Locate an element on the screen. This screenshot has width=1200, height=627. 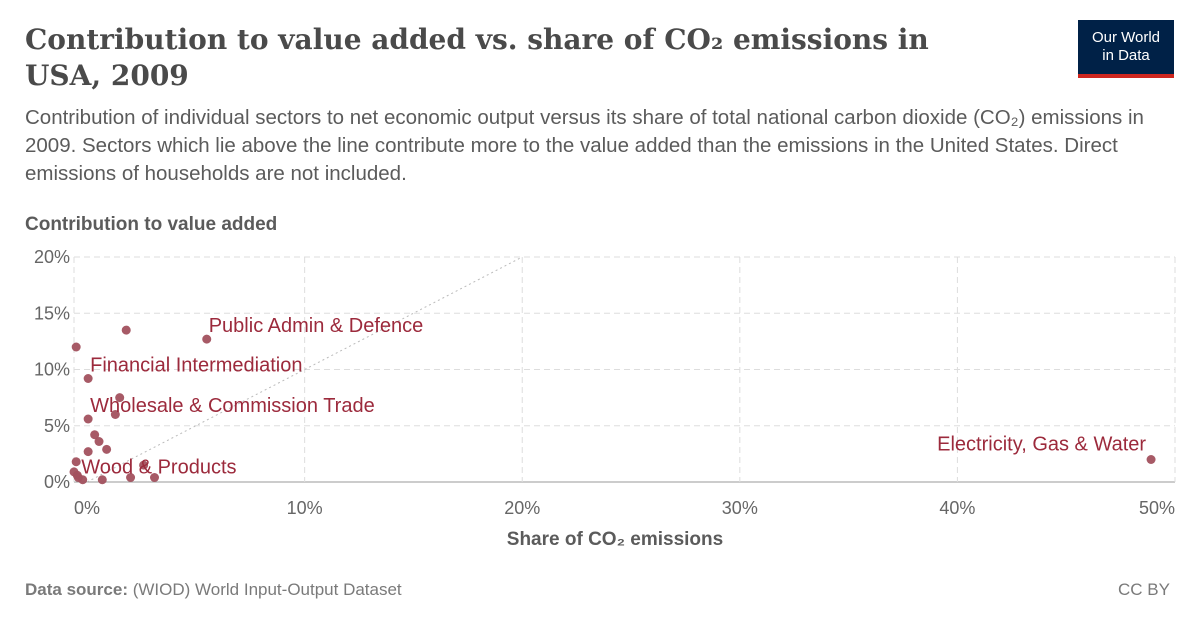
logo-line-2: in Data is located at coordinates (1126, 55).